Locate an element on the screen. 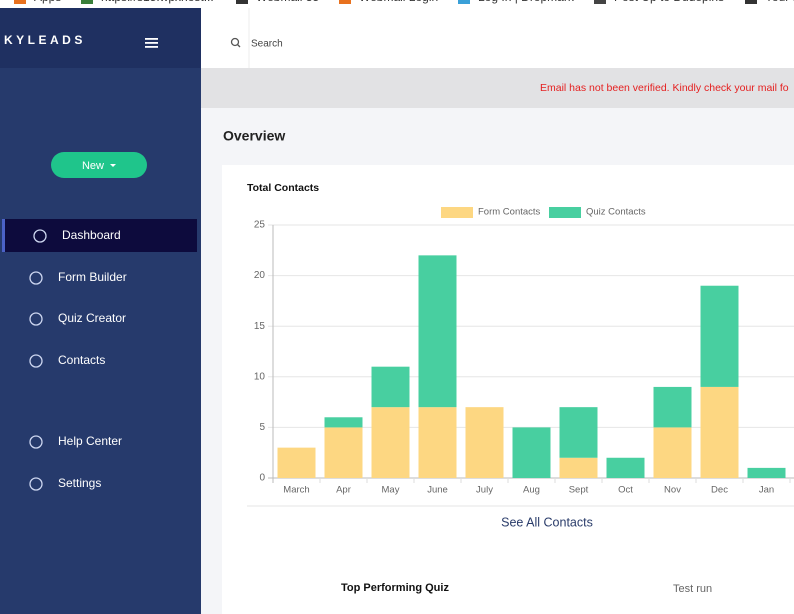 This screenshot has width=794, height=614. x-tick-label: Sept is located at coordinates (579, 490).